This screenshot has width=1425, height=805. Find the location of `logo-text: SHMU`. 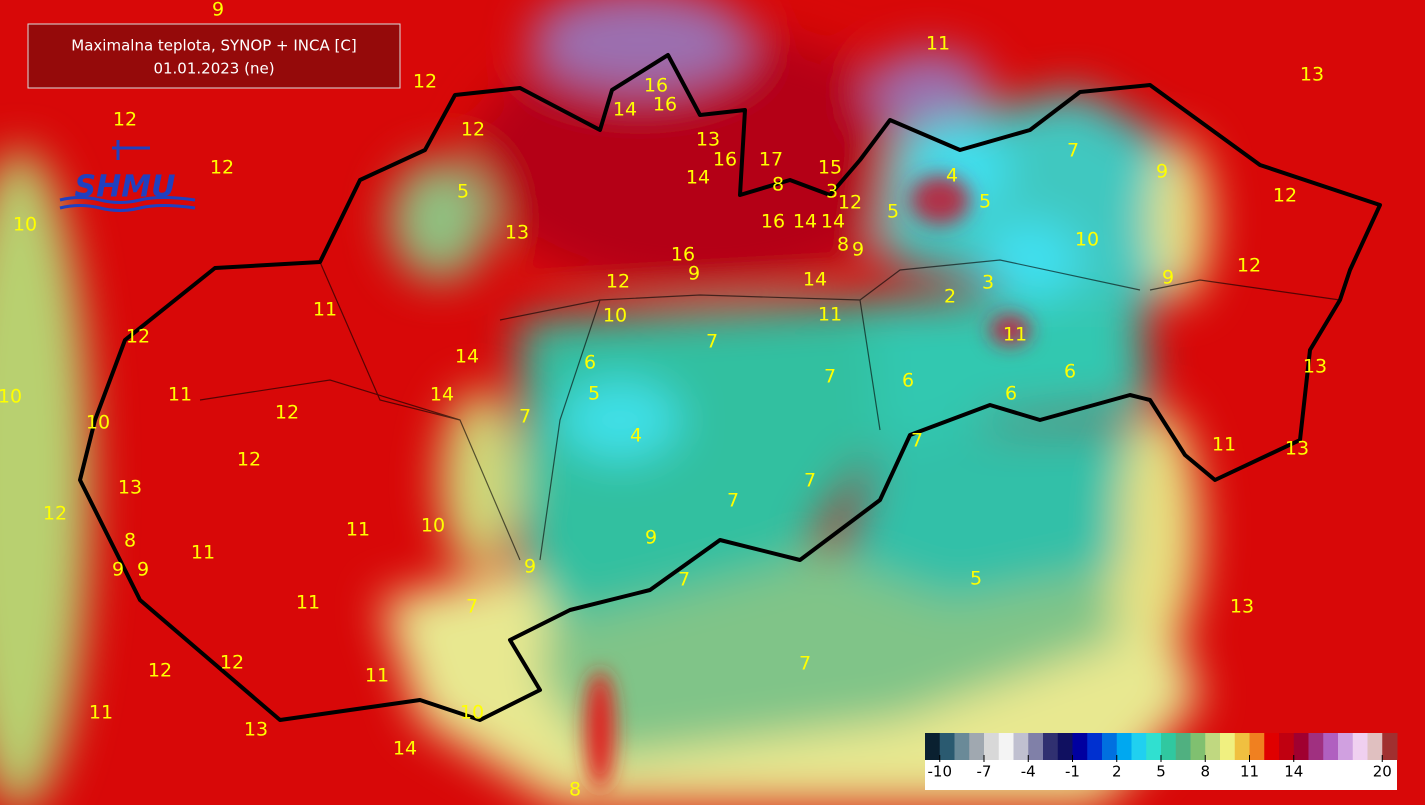

logo-text: SHMU is located at coordinates (125, 187).